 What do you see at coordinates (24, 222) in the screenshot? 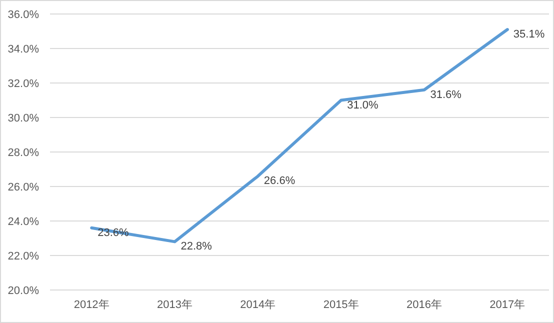
I see `y-tick-label: 24.0%` at bounding box center [24, 222].